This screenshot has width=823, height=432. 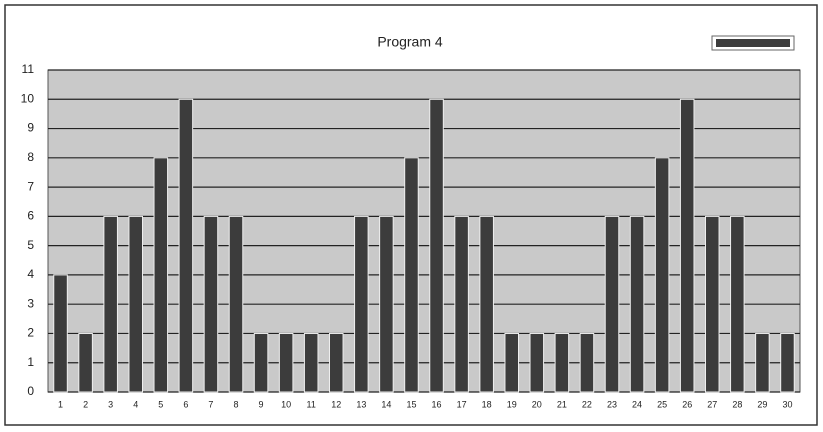 I want to click on x-tick-label: 22, so click(x=587, y=404).